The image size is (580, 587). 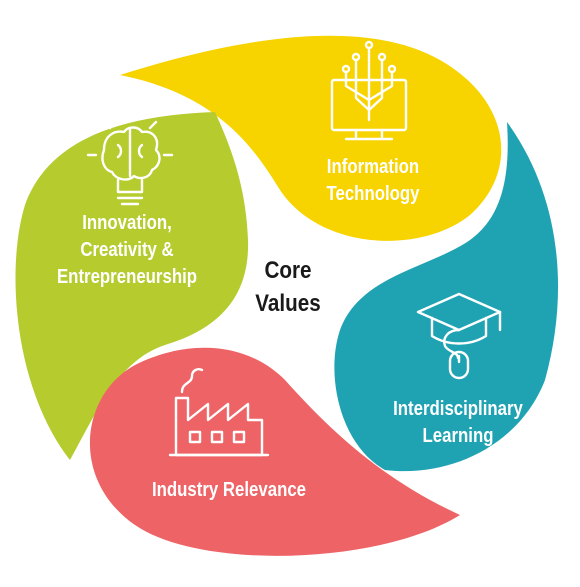 I want to click on information-technology-line-2: Technology, so click(x=373, y=194).